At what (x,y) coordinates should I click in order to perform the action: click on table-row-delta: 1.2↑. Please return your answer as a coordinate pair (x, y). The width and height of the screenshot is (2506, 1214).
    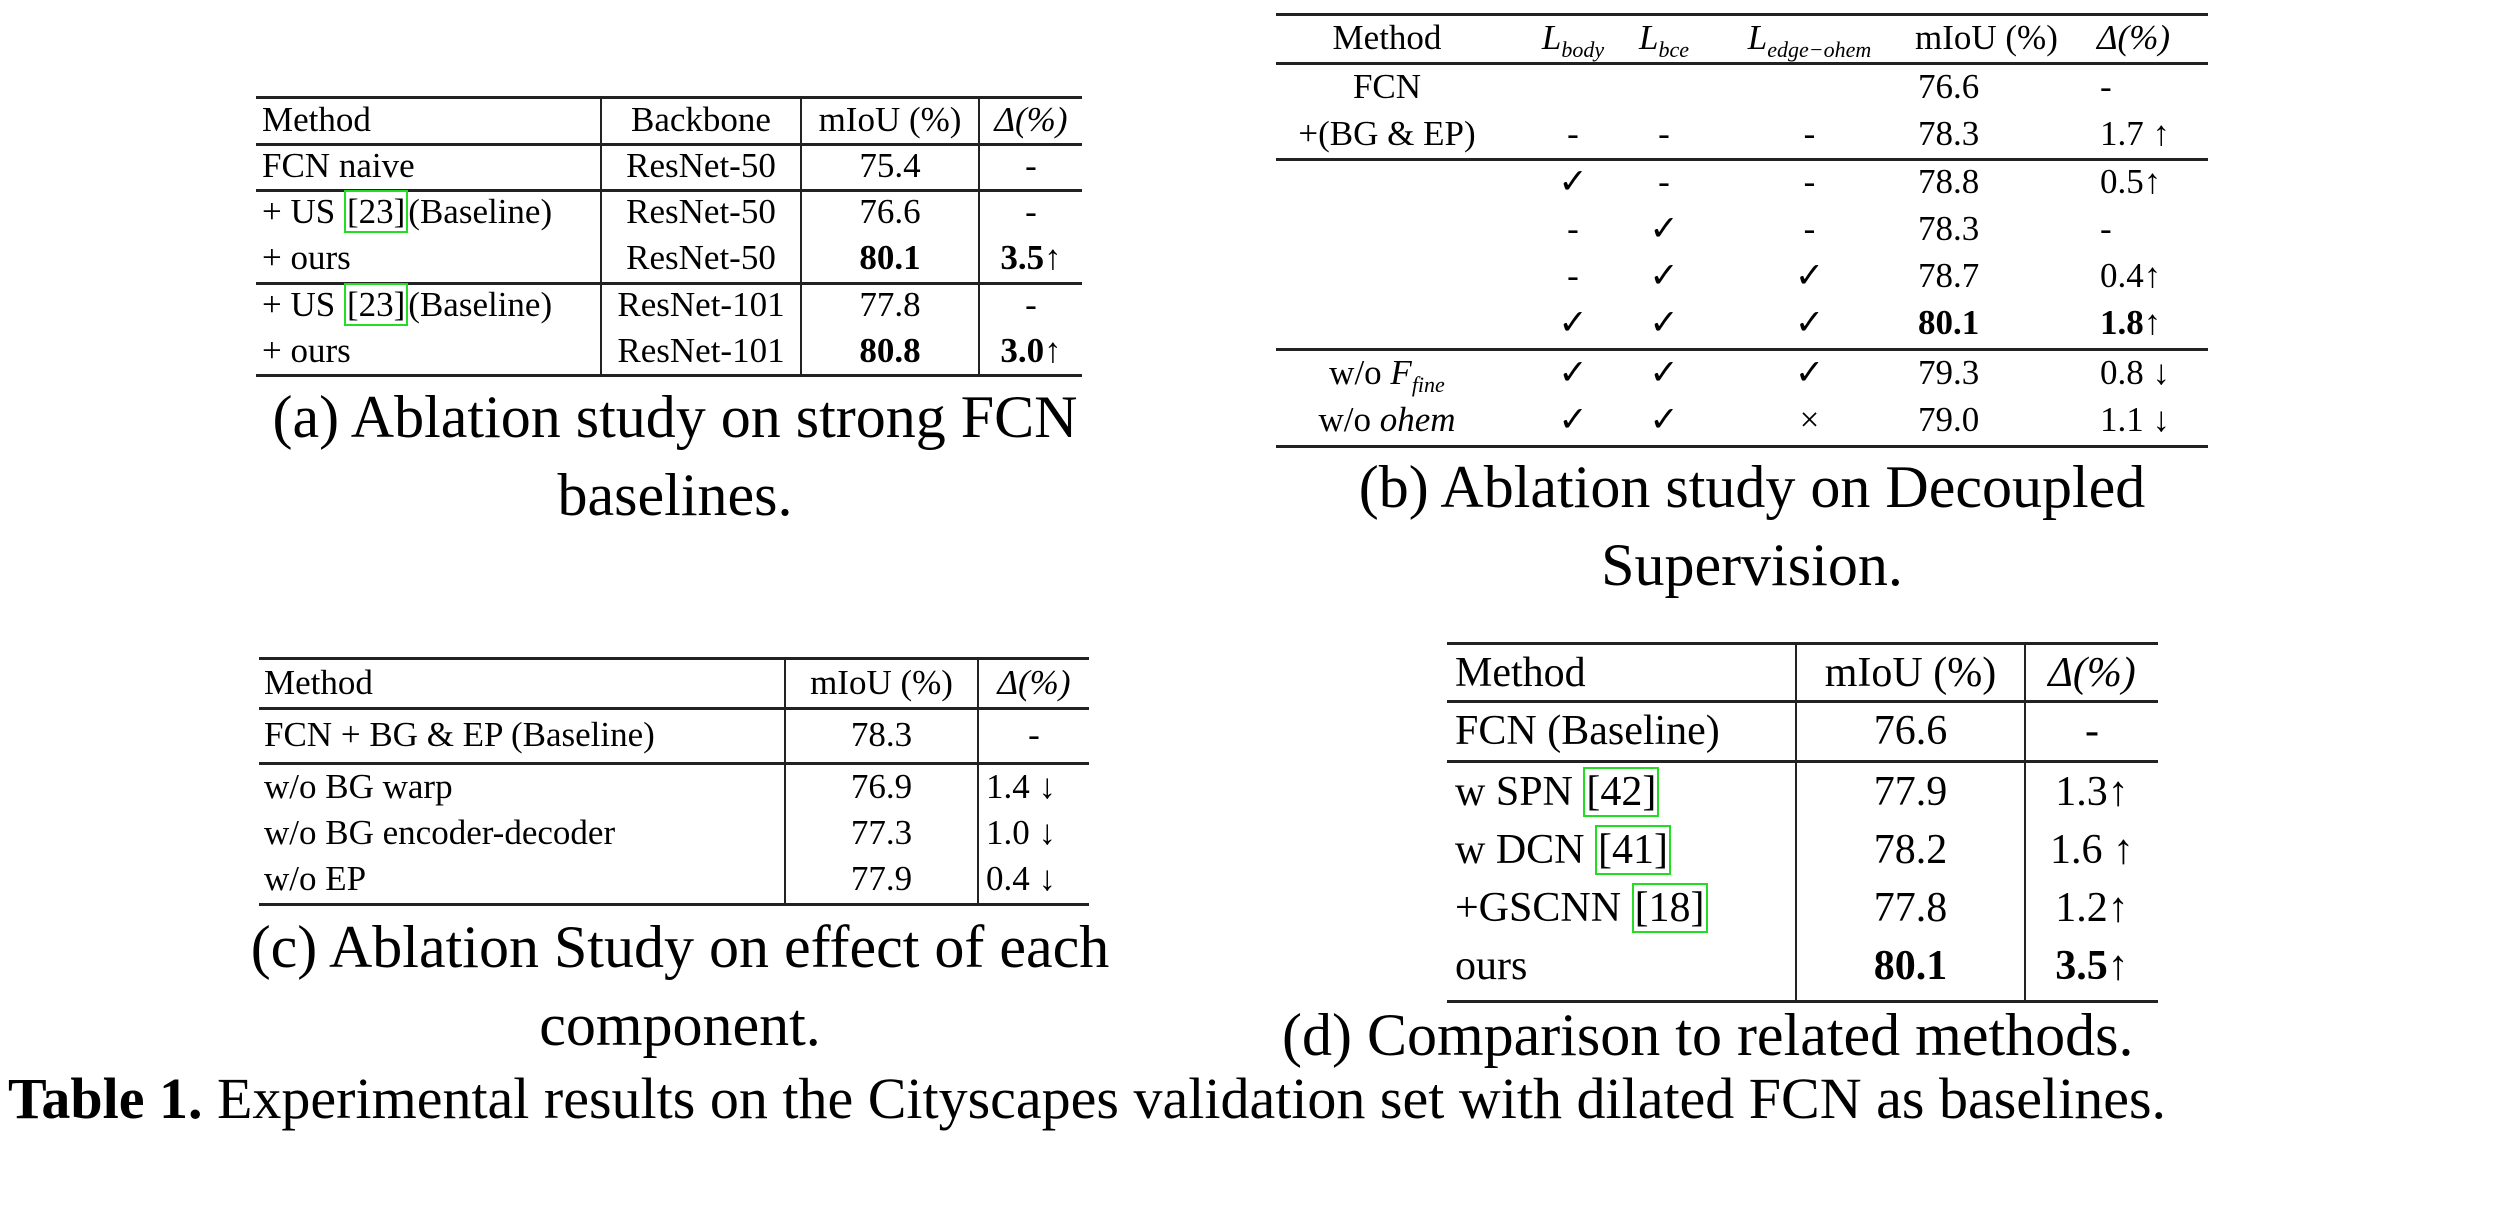
    Looking at the image, I should click on (2092, 908).